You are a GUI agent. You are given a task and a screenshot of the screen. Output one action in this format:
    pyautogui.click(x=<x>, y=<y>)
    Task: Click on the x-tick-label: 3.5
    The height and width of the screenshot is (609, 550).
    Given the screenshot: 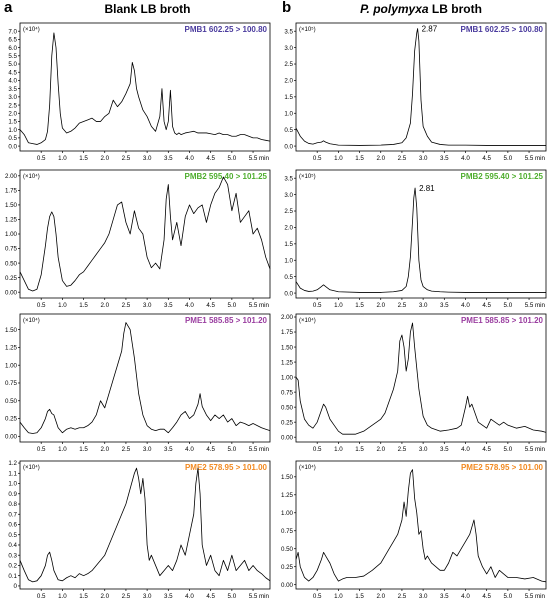 What is the action you would take?
    pyautogui.click(x=444, y=596)
    